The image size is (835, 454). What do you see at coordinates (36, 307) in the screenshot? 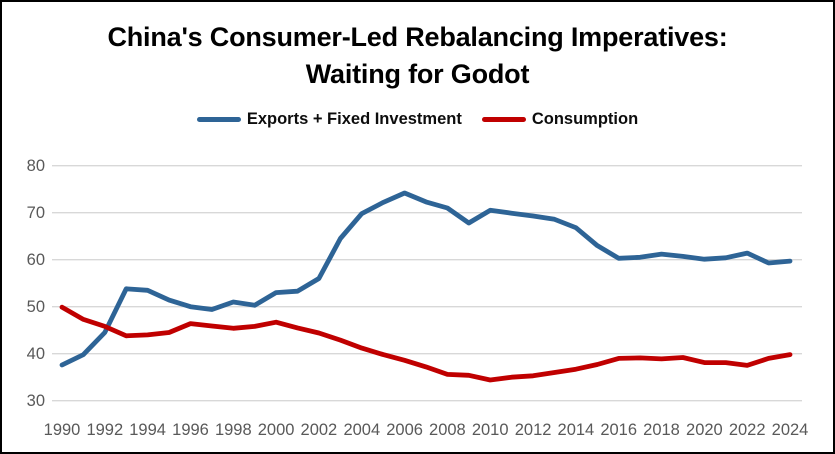
I see `y-tick-label-50: 50` at bounding box center [36, 307].